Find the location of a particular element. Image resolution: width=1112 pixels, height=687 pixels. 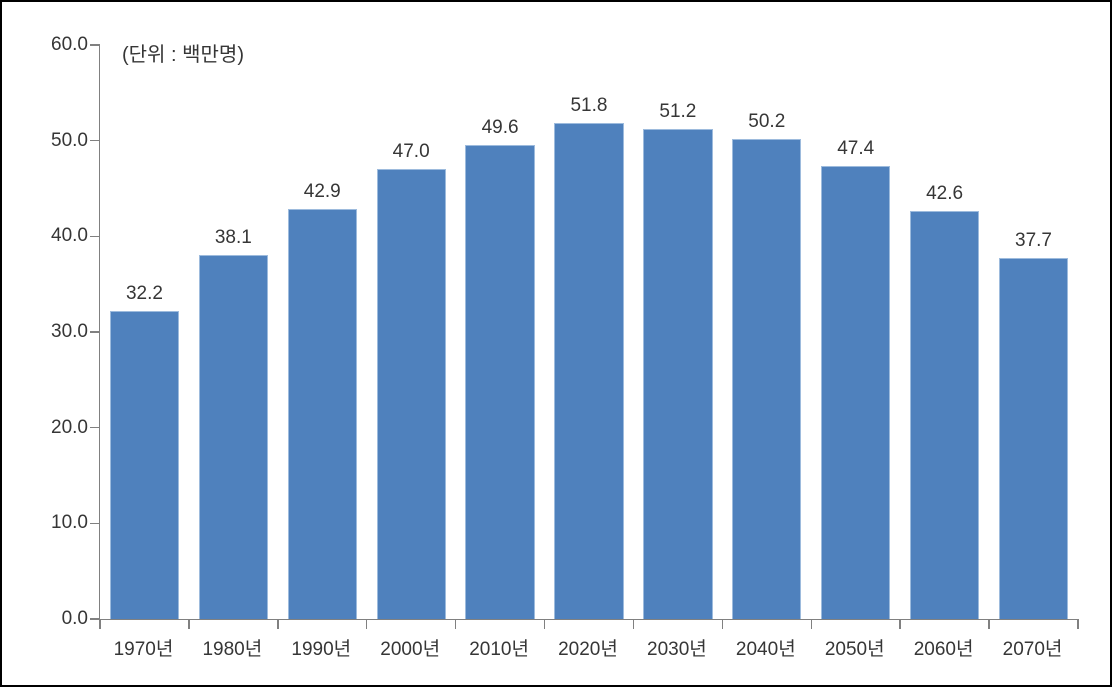

y-axis-tick-label: 60.0 is located at coordinates (69, 44).